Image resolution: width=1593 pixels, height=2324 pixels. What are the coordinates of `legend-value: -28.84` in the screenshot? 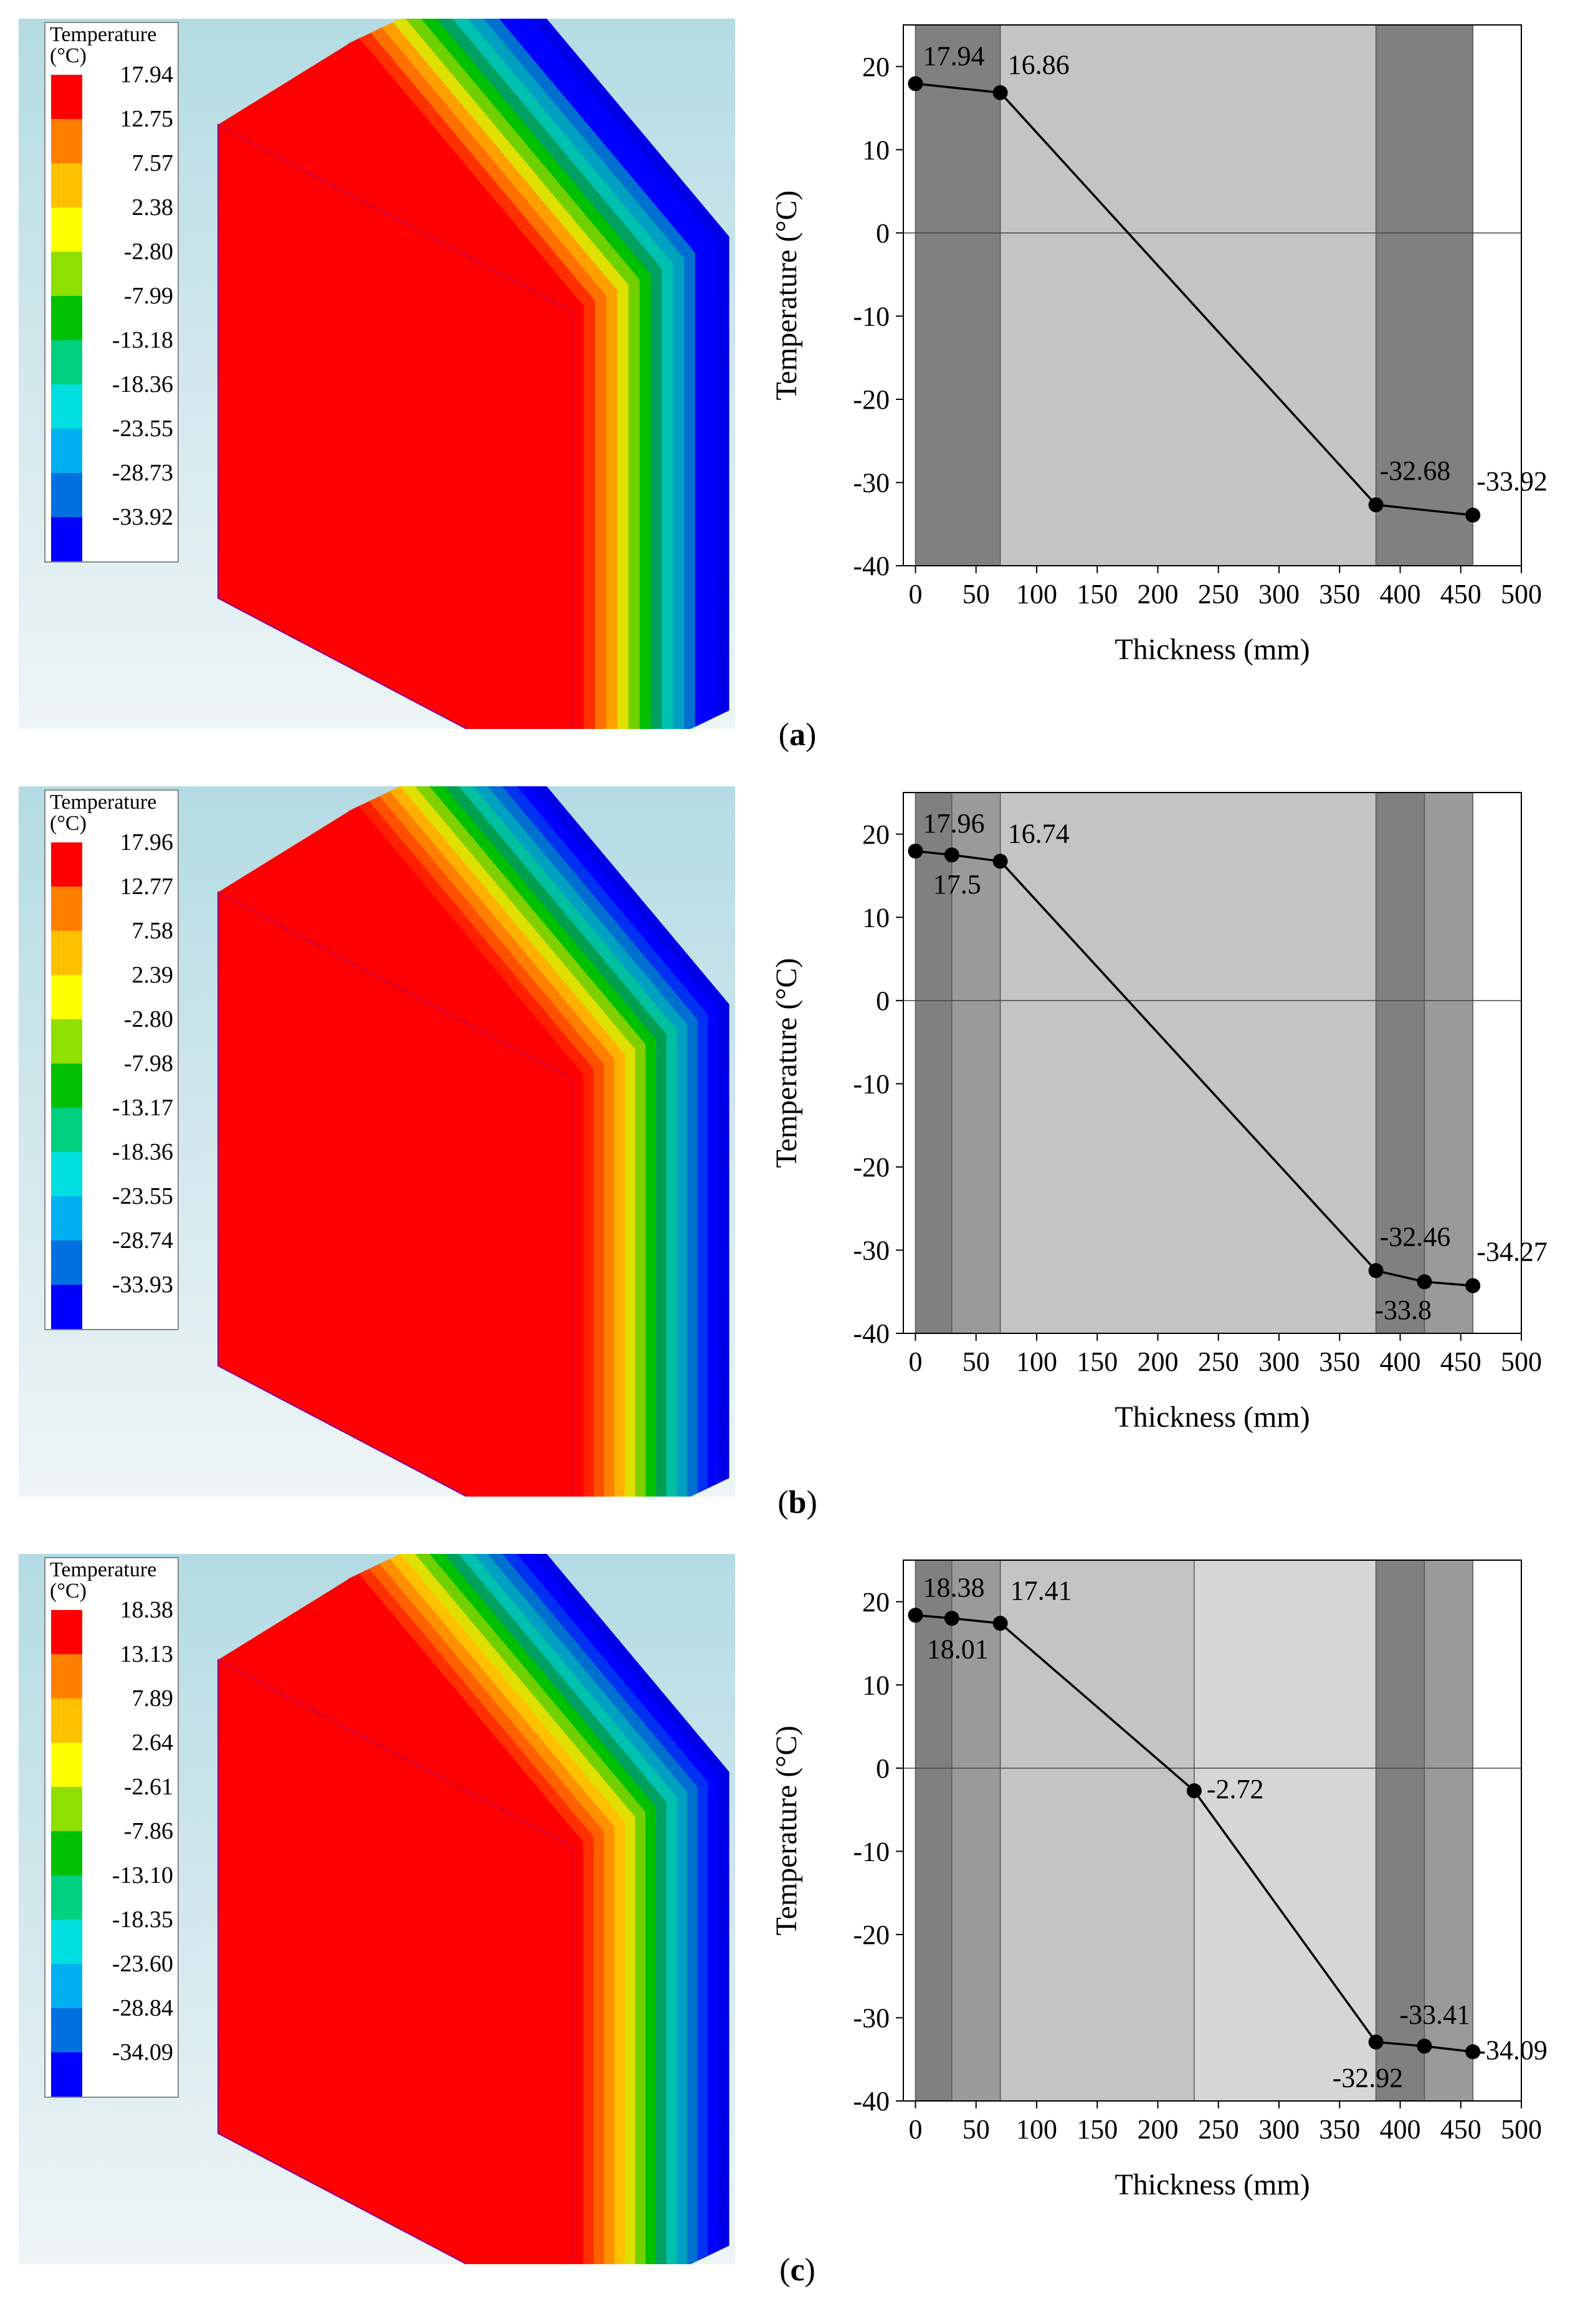 It's located at (142, 2008).